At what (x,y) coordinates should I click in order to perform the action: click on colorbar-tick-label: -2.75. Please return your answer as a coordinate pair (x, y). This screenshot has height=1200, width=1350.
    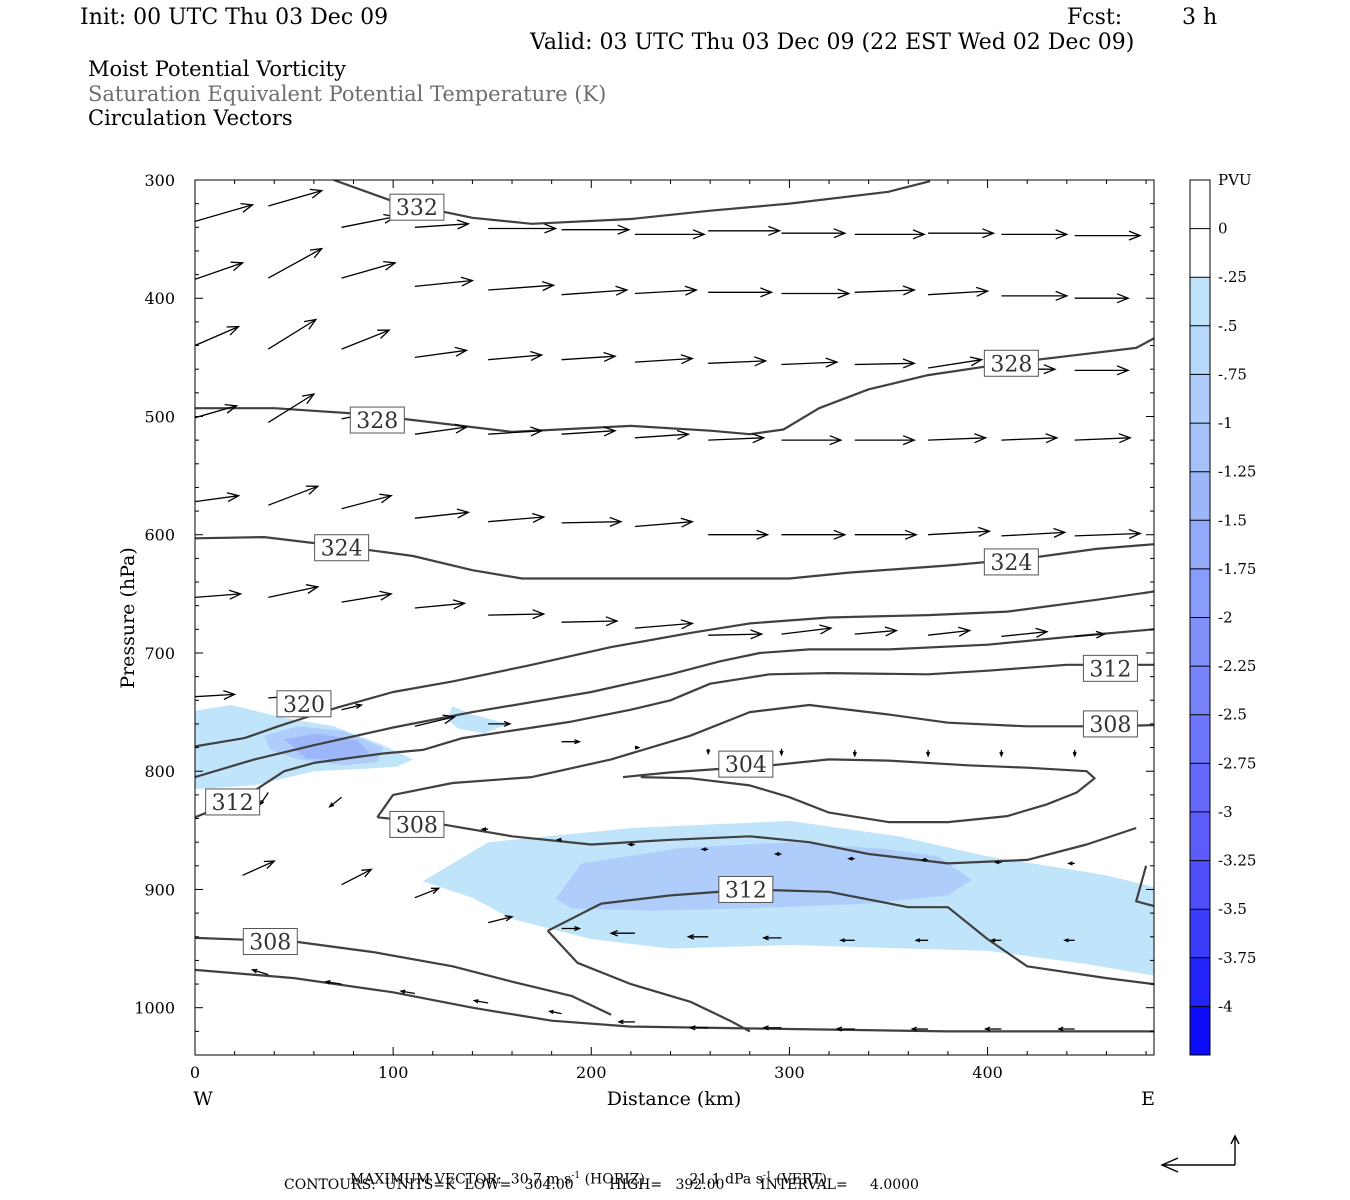
    Looking at the image, I should click on (1237, 763).